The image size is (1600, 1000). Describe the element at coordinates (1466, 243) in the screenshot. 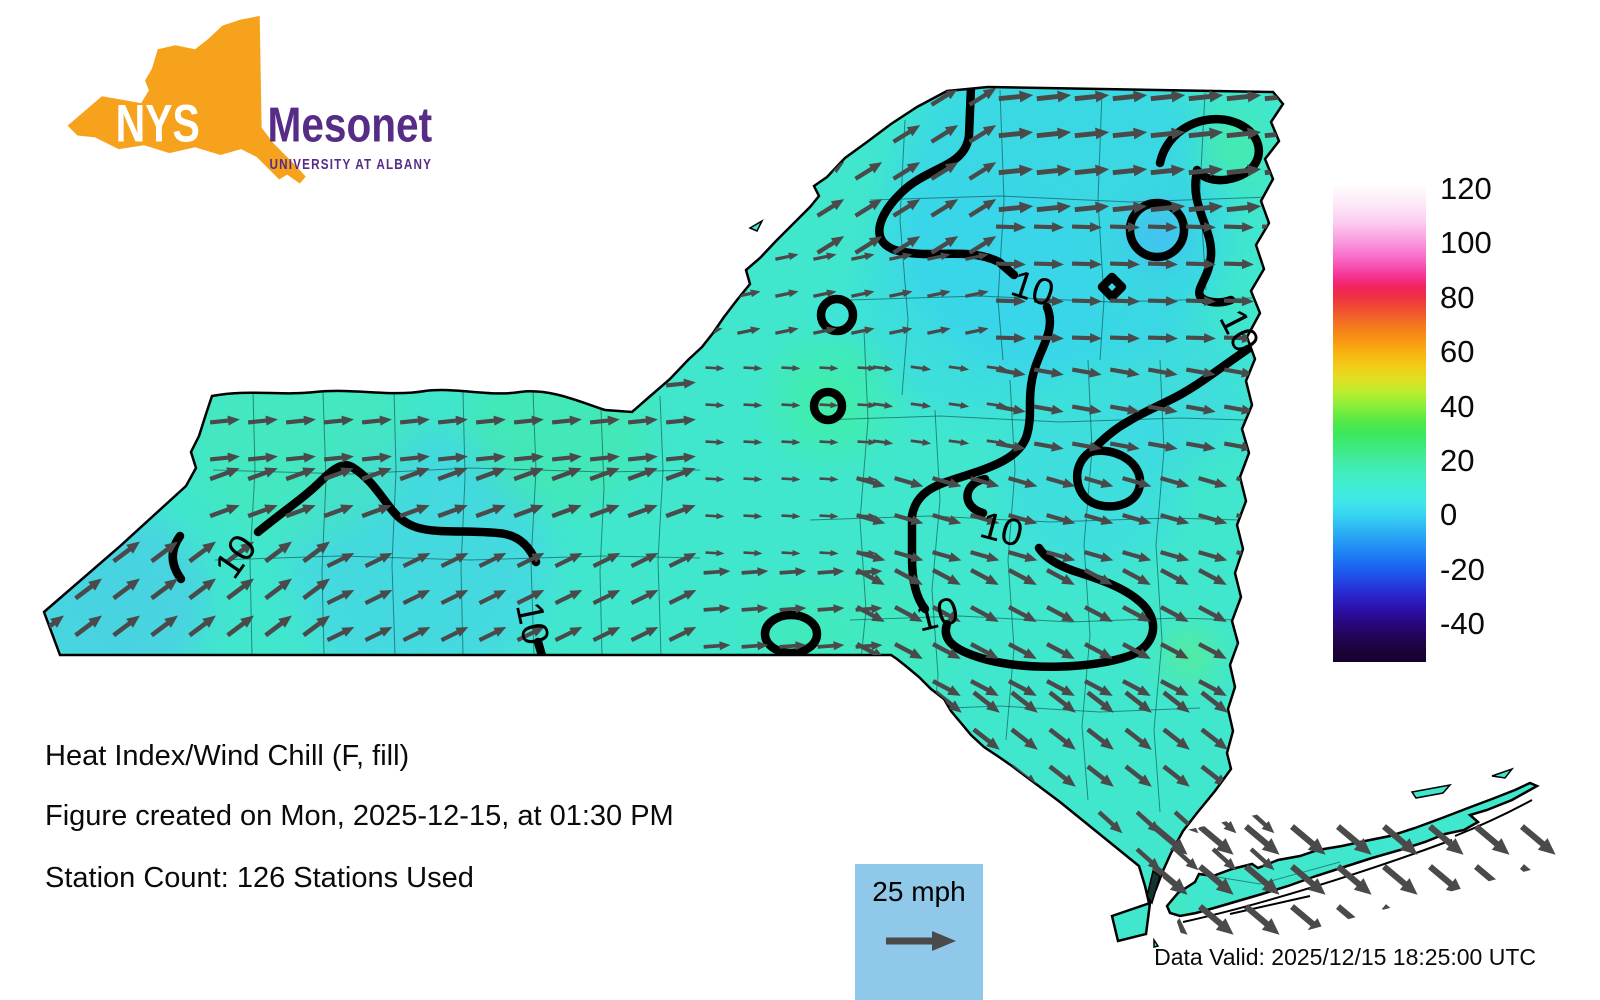

I see `colorbar-tick: 100` at that location.